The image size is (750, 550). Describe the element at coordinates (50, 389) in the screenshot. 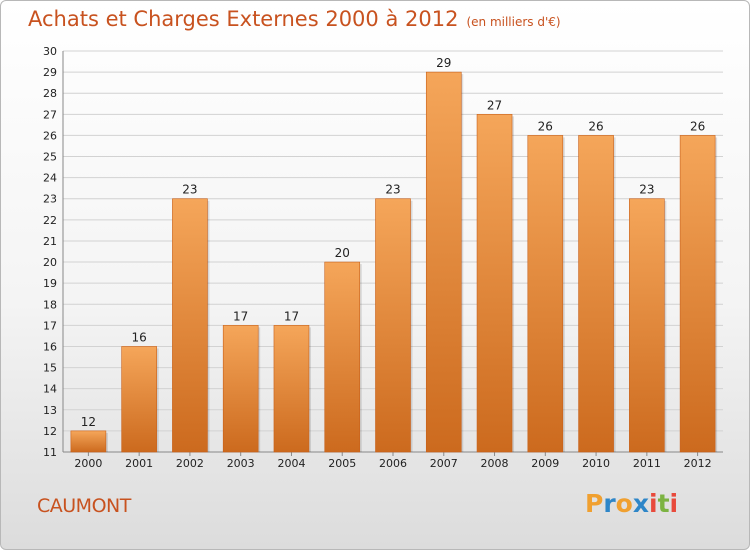

I see `y-tick-label: 14` at that location.